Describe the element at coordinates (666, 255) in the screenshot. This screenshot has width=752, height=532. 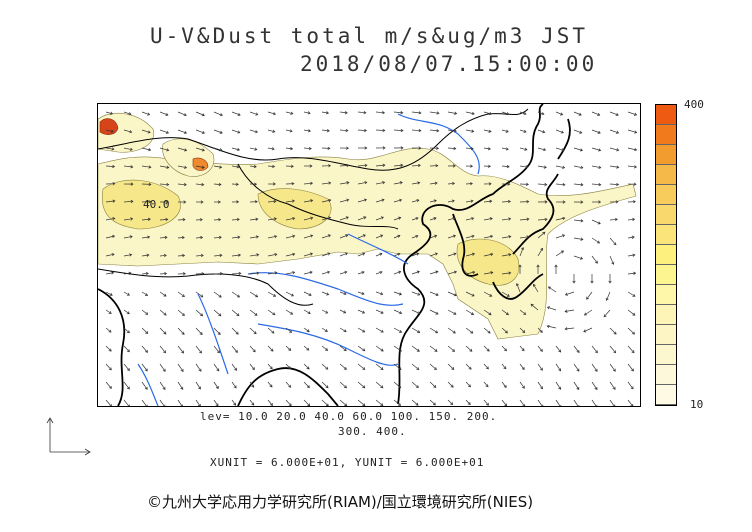
I see `color-scale-bar` at that location.